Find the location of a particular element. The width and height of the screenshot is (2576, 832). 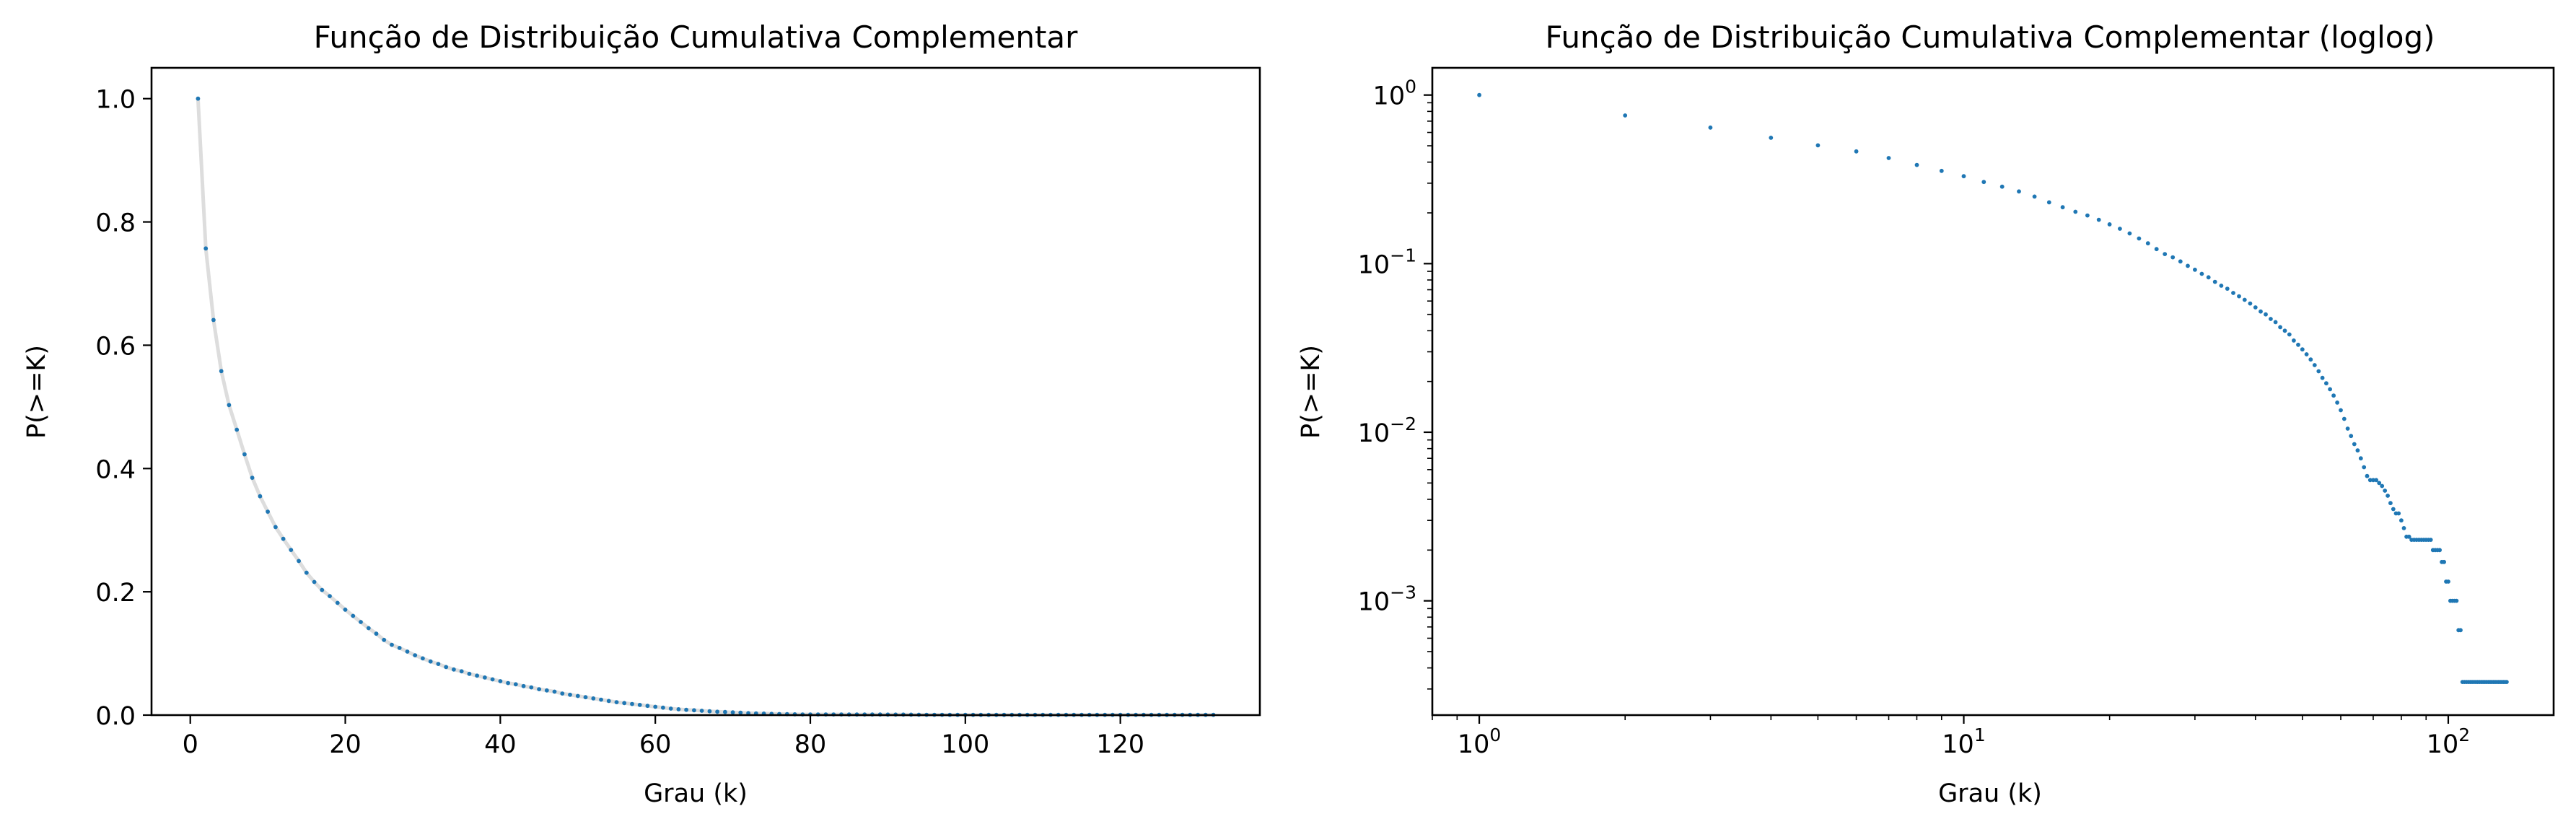

tick-label: 0.0 is located at coordinates (115, 716).